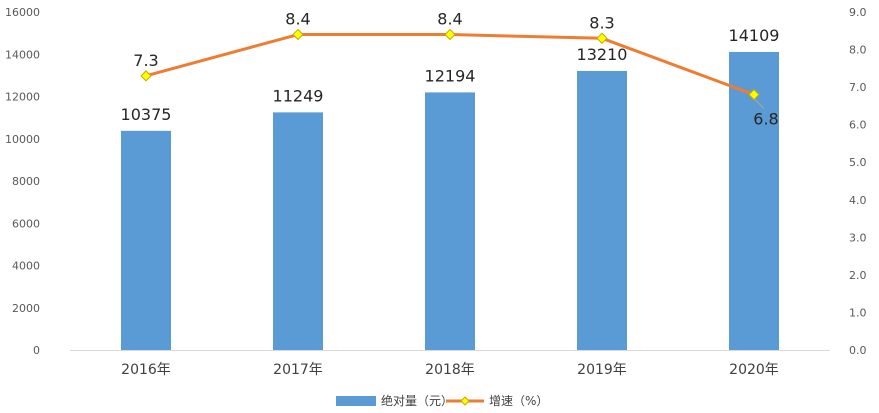 This screenshot has height=413, width=879. What do you see at coordinates (754, 370) in the screenshot?
I see `x-tick-label: 2020年` at bounding box center [754, 370].